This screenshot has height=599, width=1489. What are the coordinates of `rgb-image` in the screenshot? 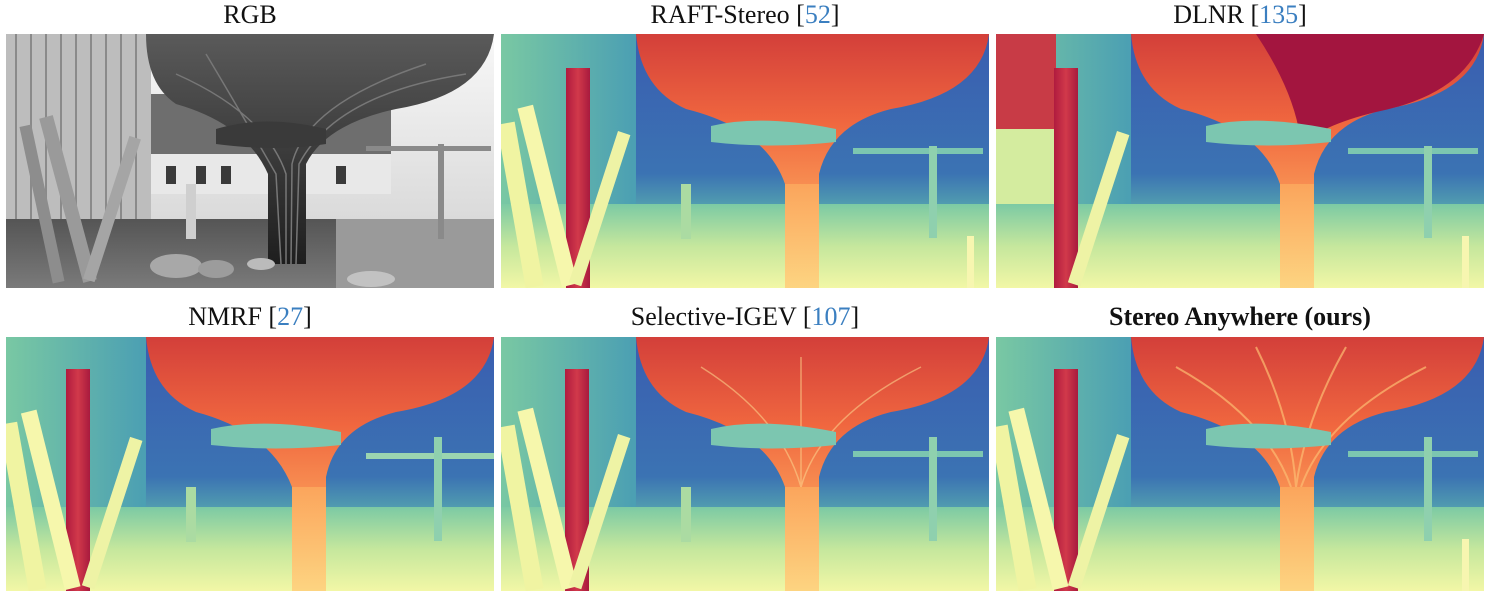 It's located at (250, 161).